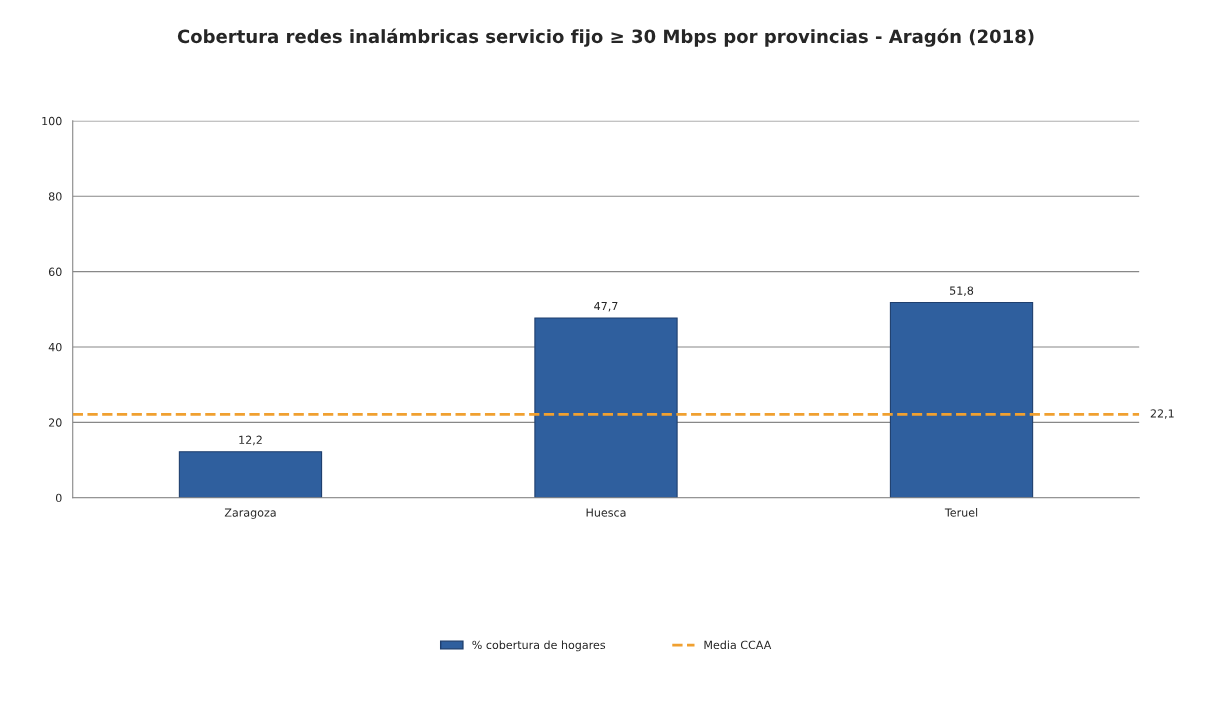 The width and height of the screenshot is (1212, 711). I want to click on y-tick-label: 0, so click(58, 498).